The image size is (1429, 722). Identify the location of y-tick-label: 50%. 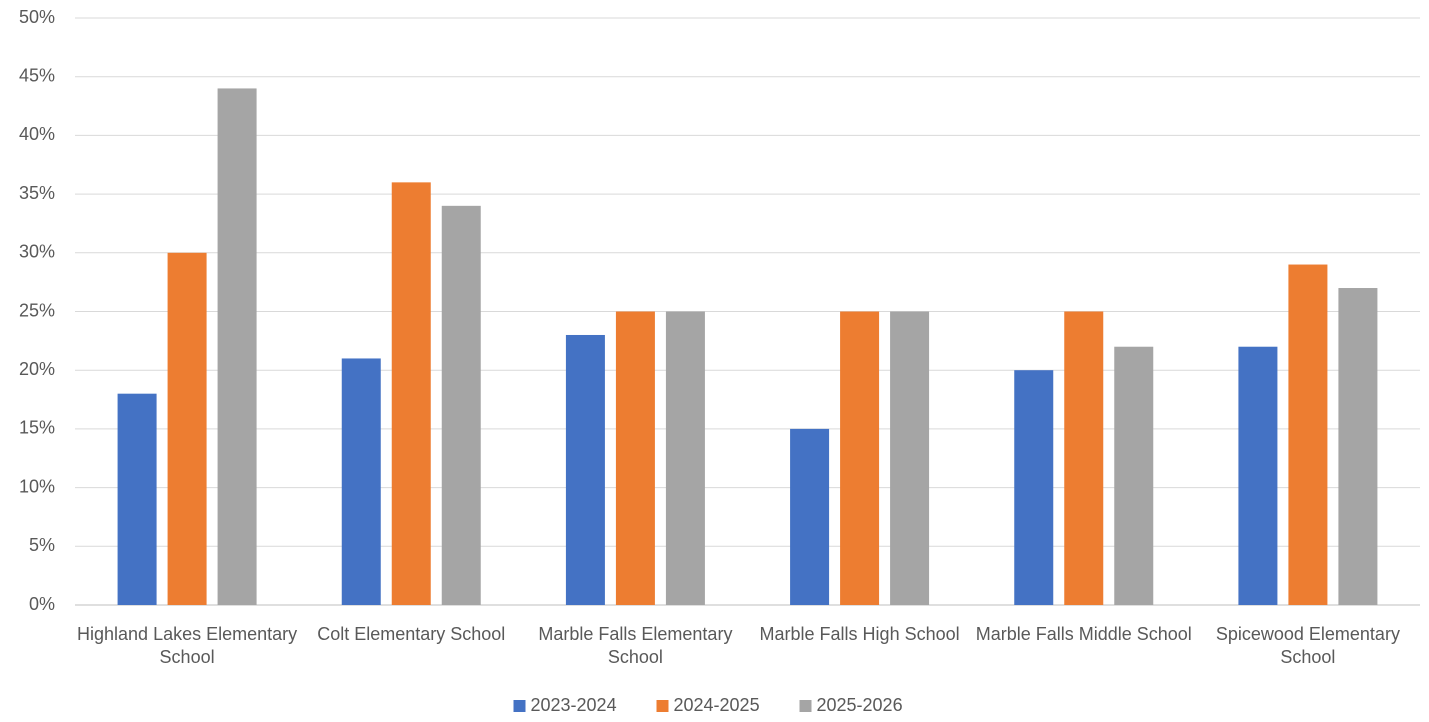
(37, 17).